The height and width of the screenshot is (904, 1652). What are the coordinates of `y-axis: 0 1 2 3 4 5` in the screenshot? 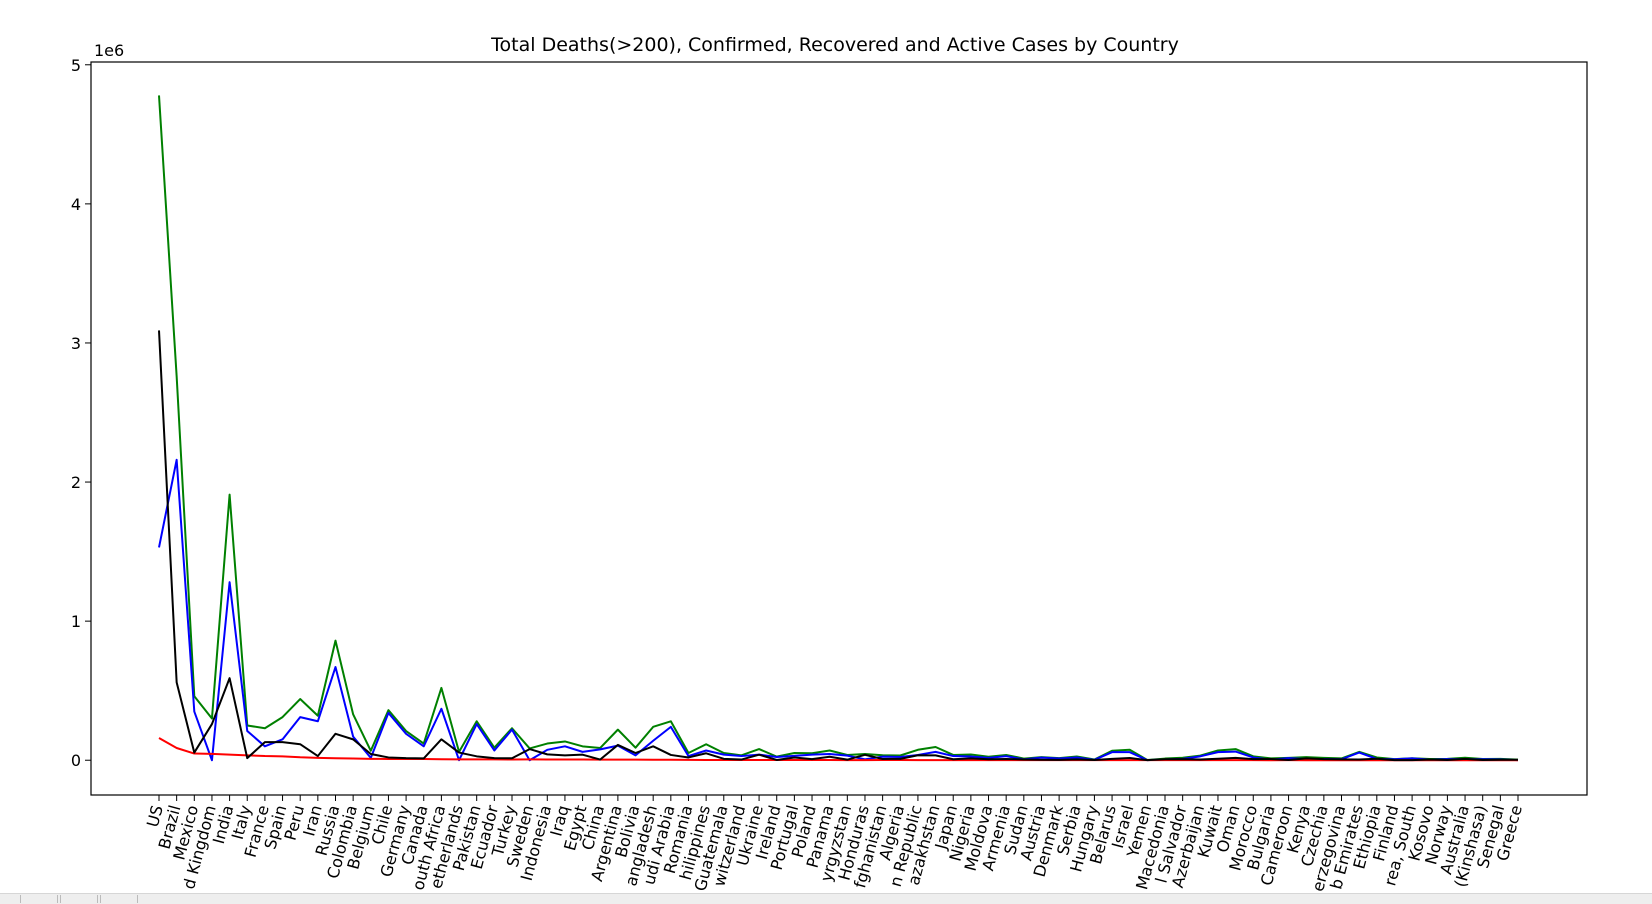 It's located at (81, 413).